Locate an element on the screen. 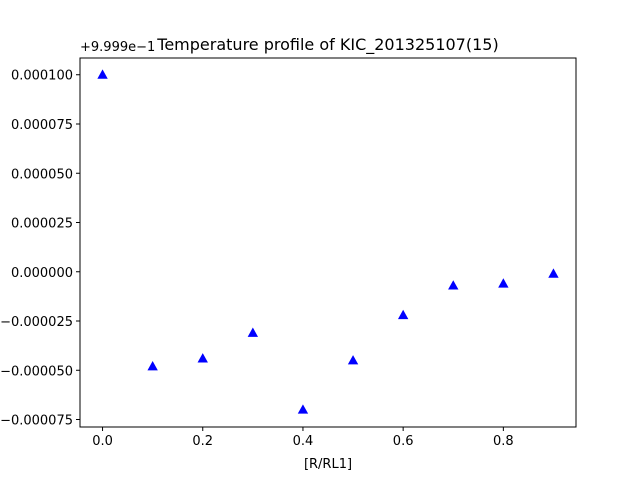 This screenshot has height=480, width=640. y-tick-label: 0.000100 is located at coordinates (42, 76).